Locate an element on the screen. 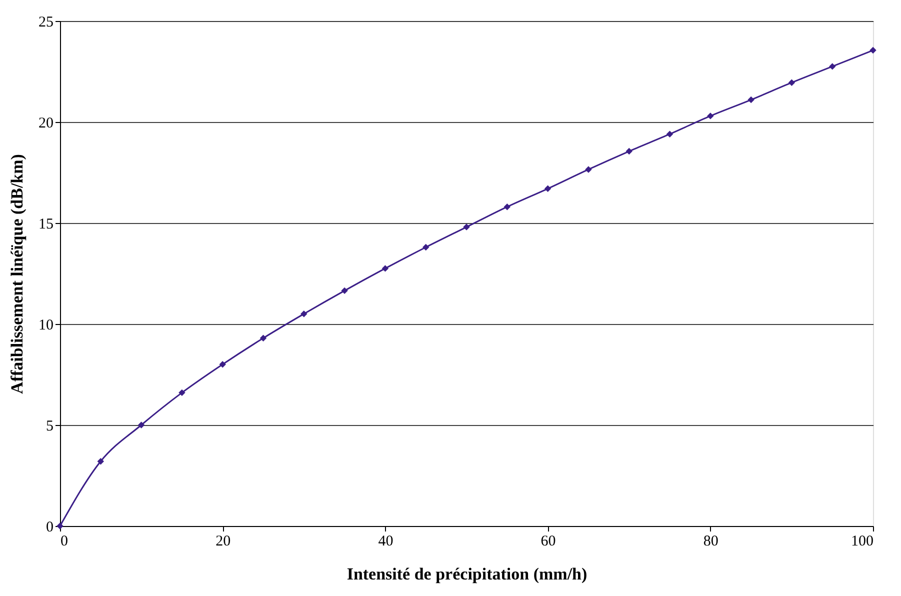  y-tick-label: 0 is located at coordinates (50, 528).